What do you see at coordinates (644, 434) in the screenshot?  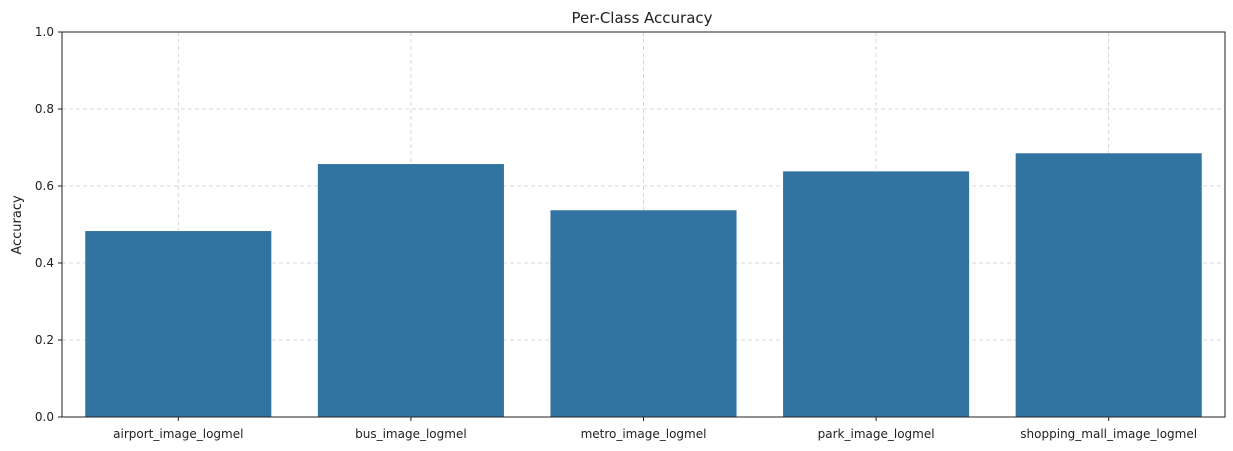 I see `x-tick-label: metro_image_logmel` at bounding box center [644, 434].